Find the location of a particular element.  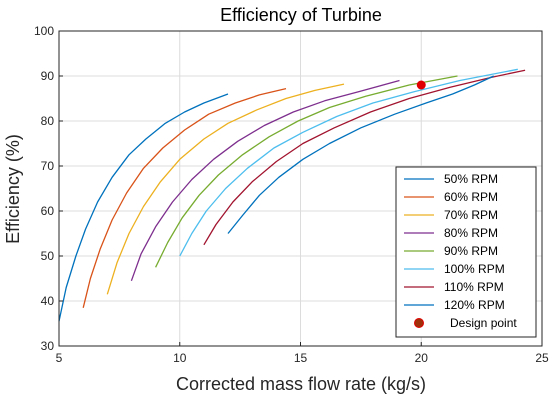

x-tick-label: 15 is located at coordinates (301, 358).